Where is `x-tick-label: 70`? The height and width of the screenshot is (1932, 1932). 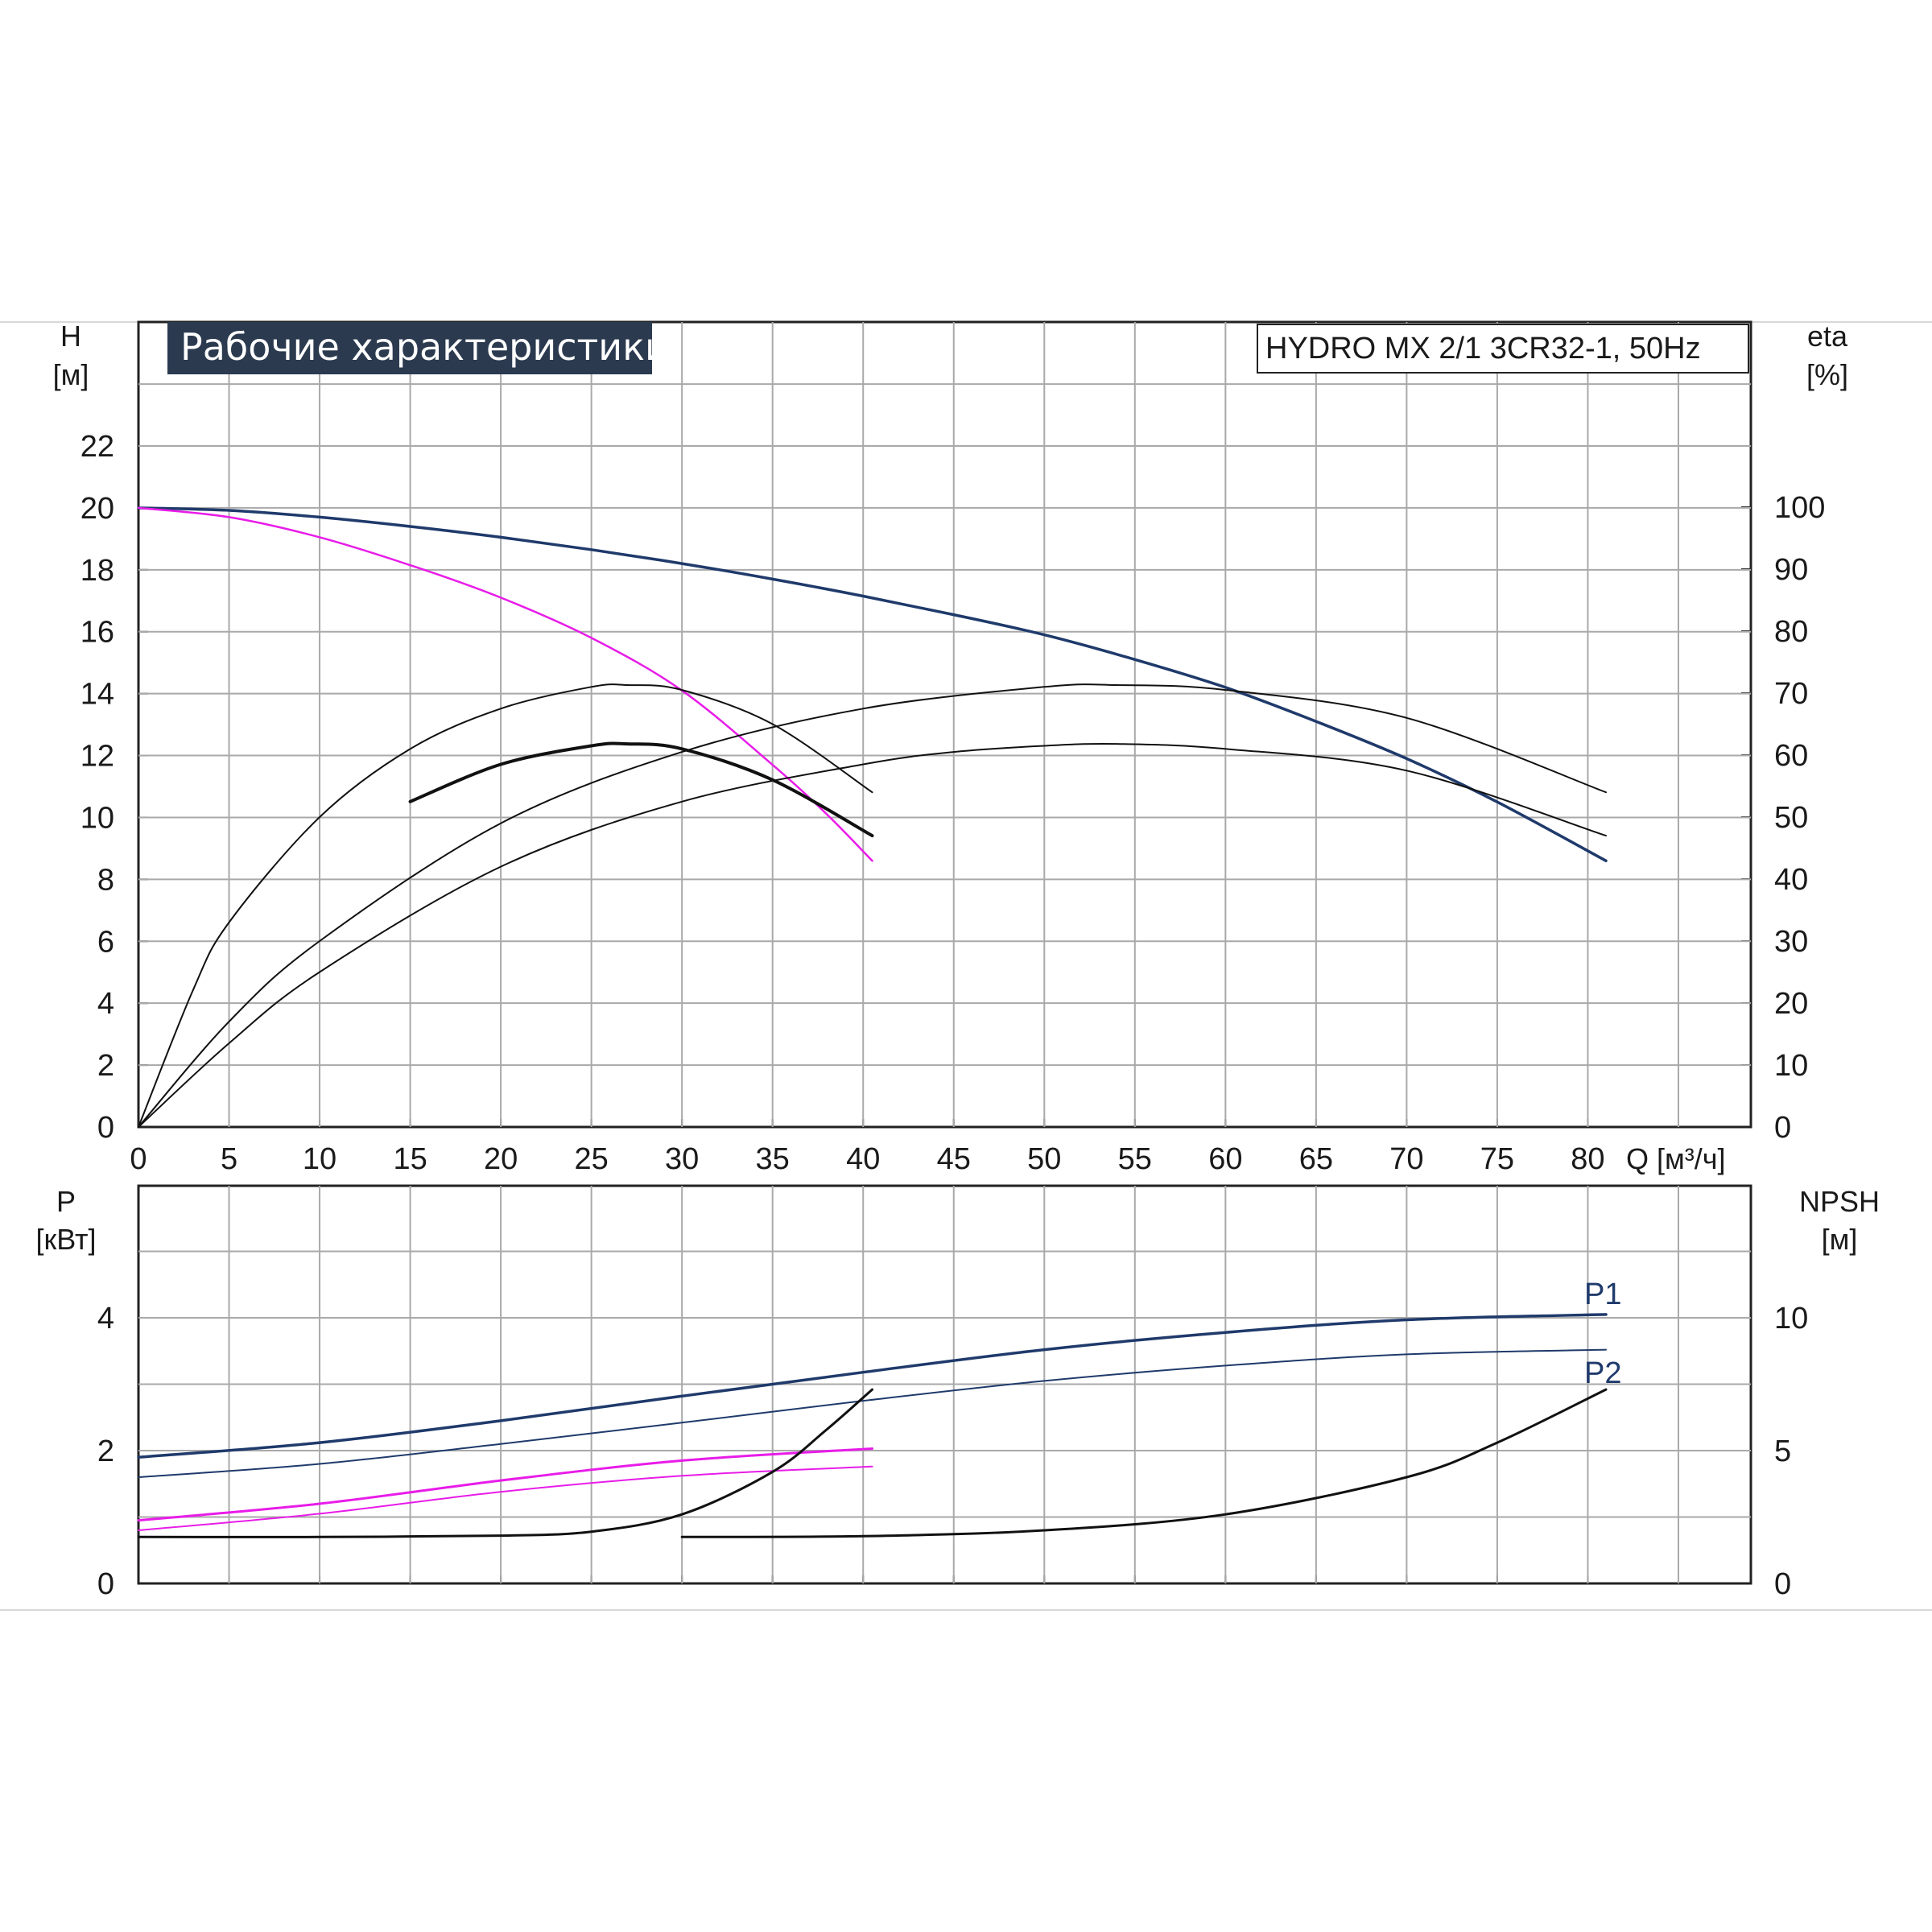 x-tick-label: 70 is located at coordinates (1406, 1159).